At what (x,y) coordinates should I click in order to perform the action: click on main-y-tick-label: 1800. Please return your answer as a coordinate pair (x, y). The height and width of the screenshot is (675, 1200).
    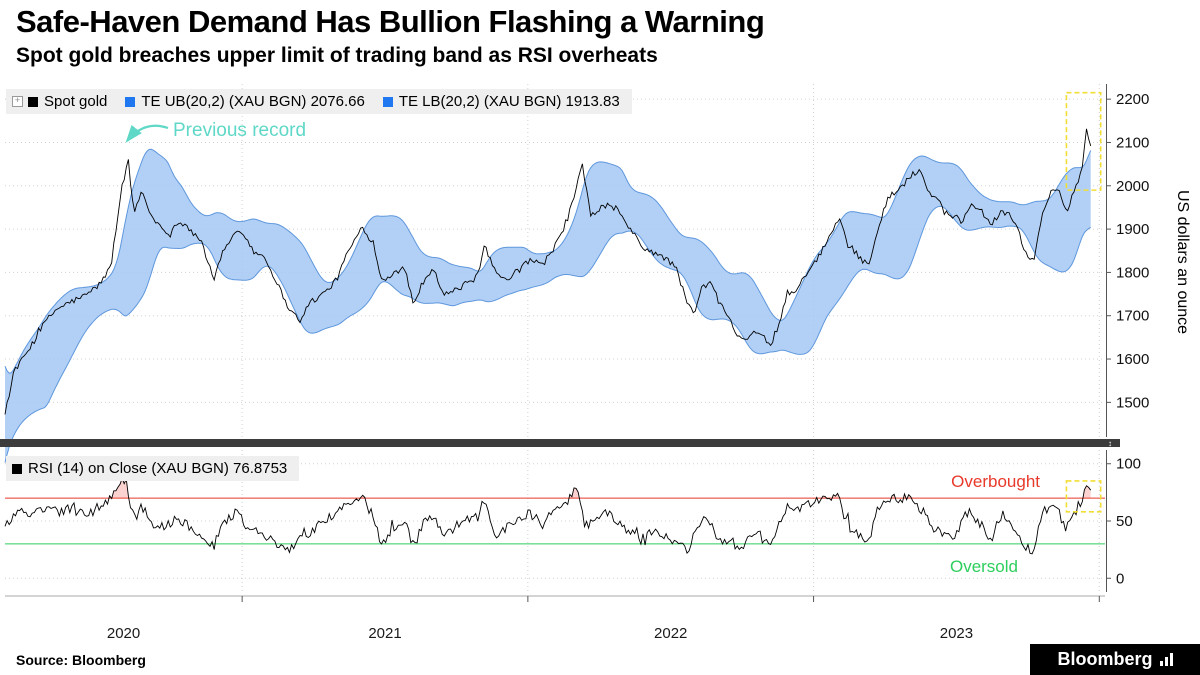
    Looking at the image, I should click on (1132, 272).